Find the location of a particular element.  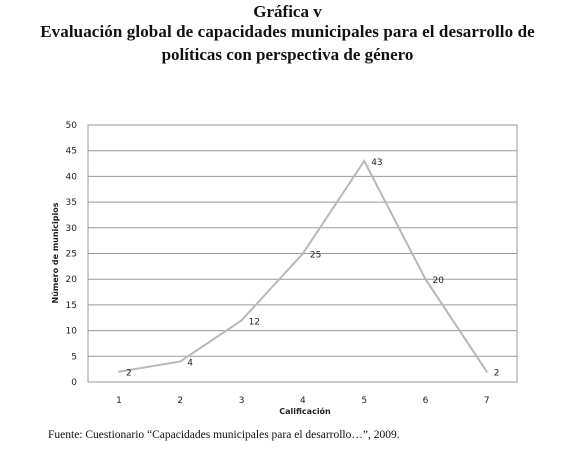

y-tick-label: 5 is located at coordinates (74, 357).